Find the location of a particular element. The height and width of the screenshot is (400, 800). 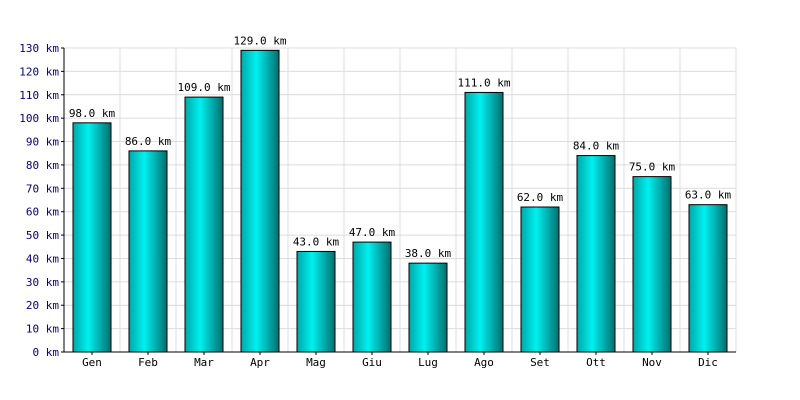

x-tick-label: Set is located at coordinates (540, 362).